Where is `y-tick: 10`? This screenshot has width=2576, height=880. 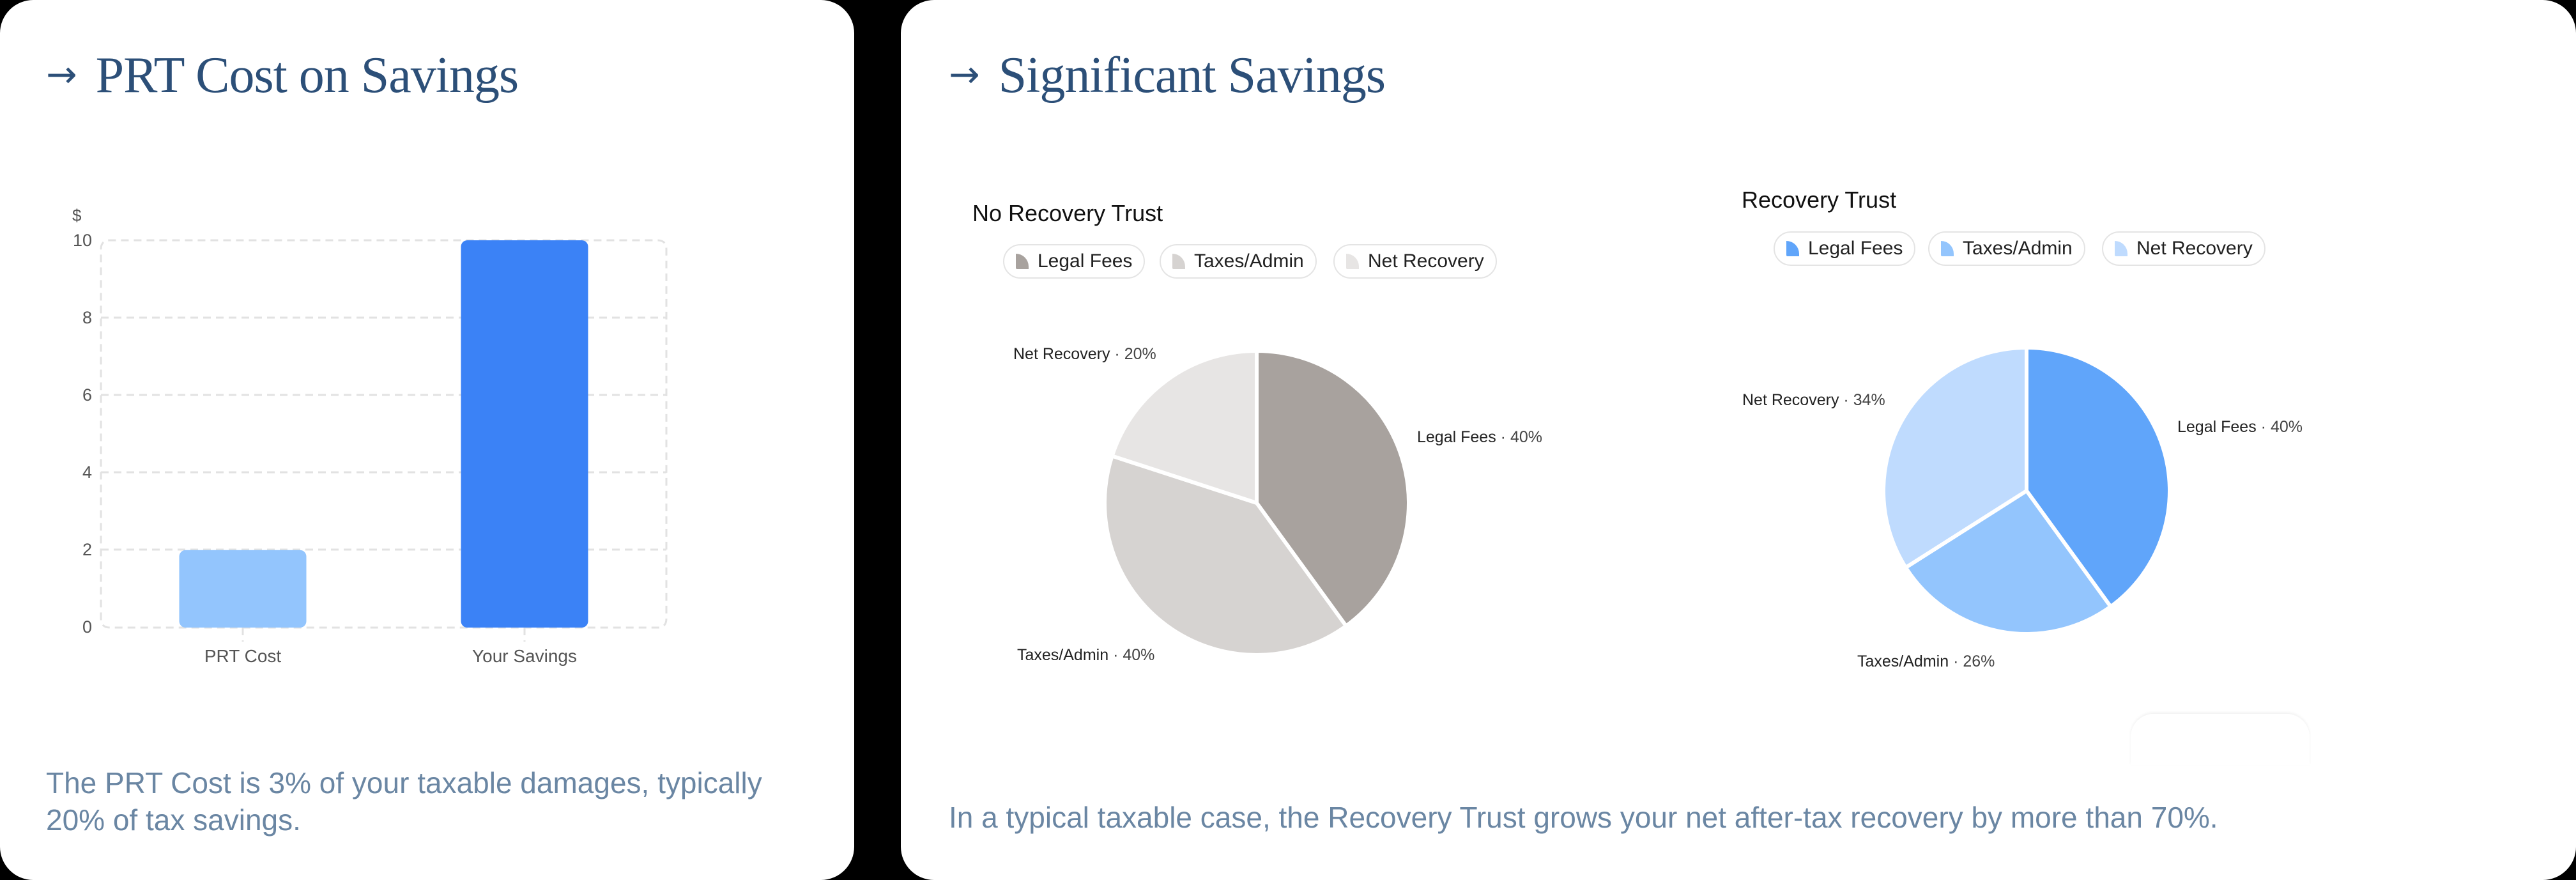 y-tick: 10 is located at coordinates (82, 240).